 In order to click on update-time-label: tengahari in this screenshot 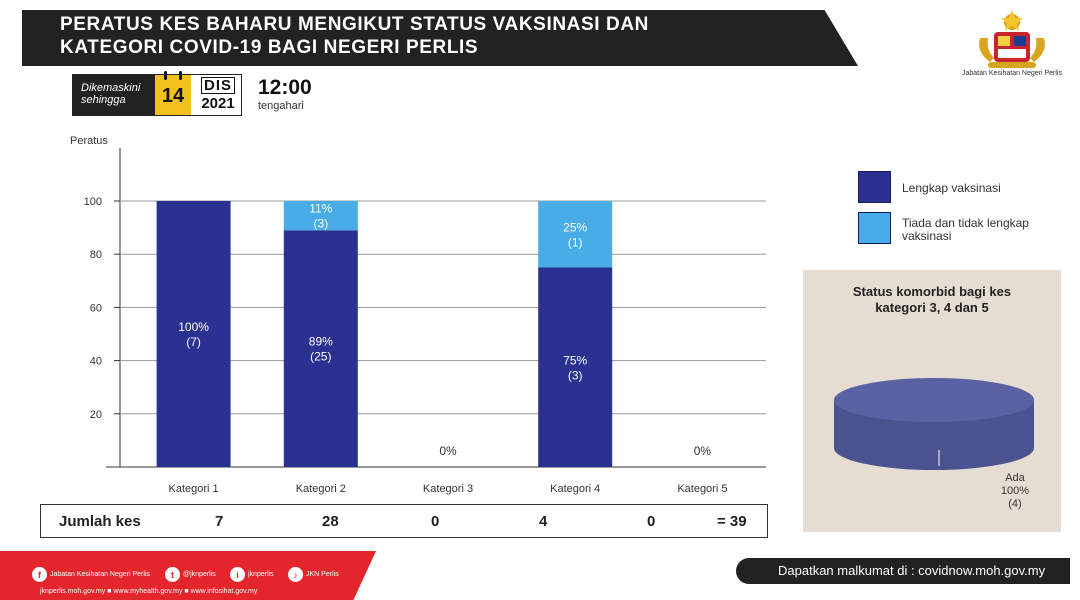, I will do `click(281, 106)`.